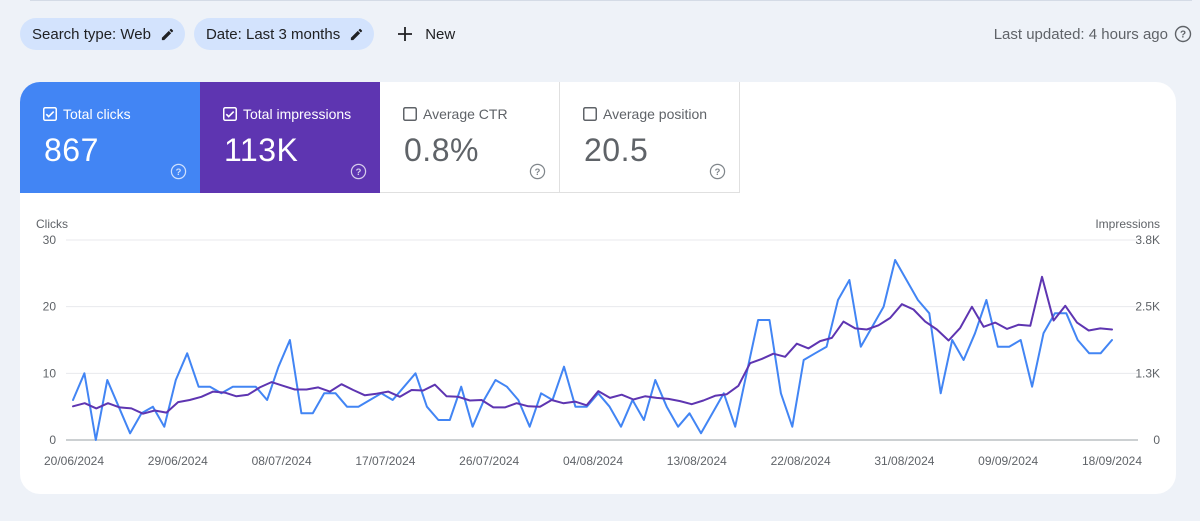  I want to click on y-tick-left: 30, so click(50, 240).